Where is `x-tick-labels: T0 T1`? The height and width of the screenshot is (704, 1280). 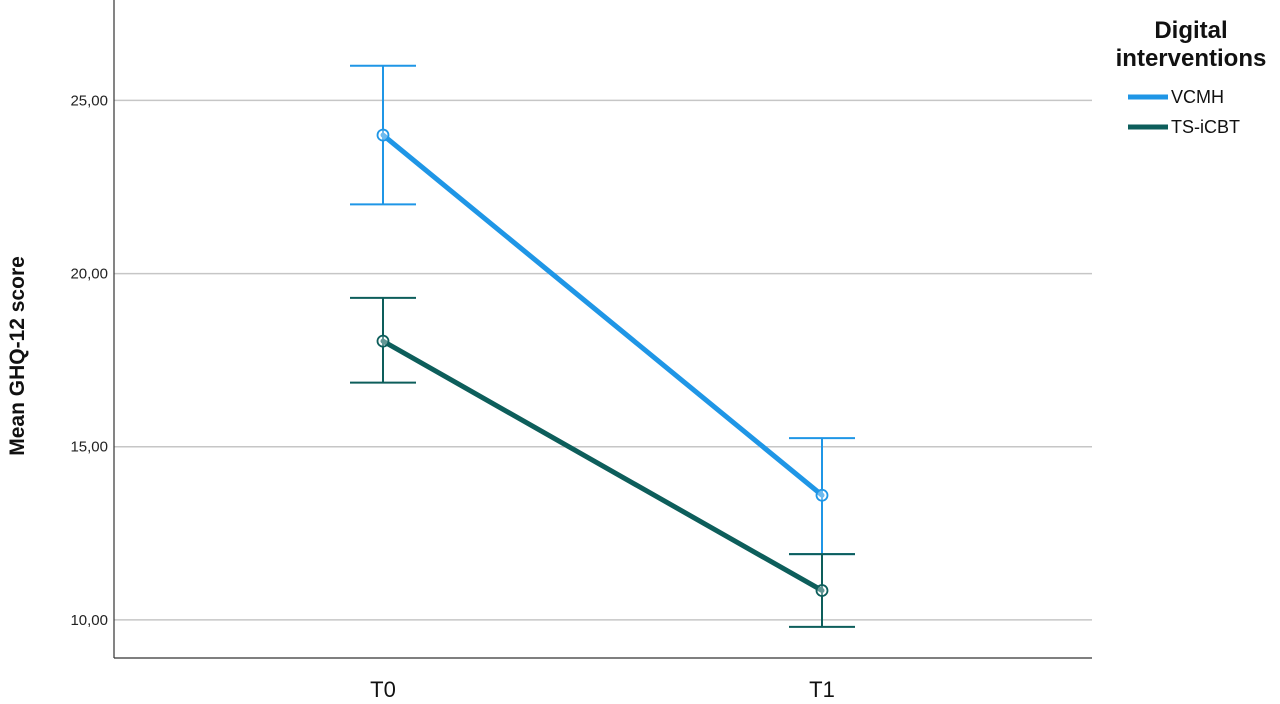 x-tick-labels: T0 T1 is located at coordinates (602, 689).